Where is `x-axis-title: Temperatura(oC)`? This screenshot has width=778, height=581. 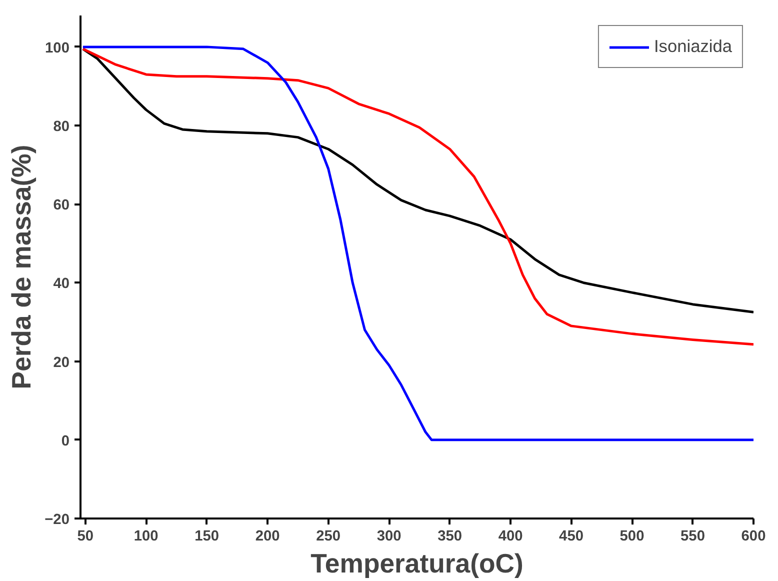 x-axis-title: Temperatura(oC) is located at coordinates (417, 563).